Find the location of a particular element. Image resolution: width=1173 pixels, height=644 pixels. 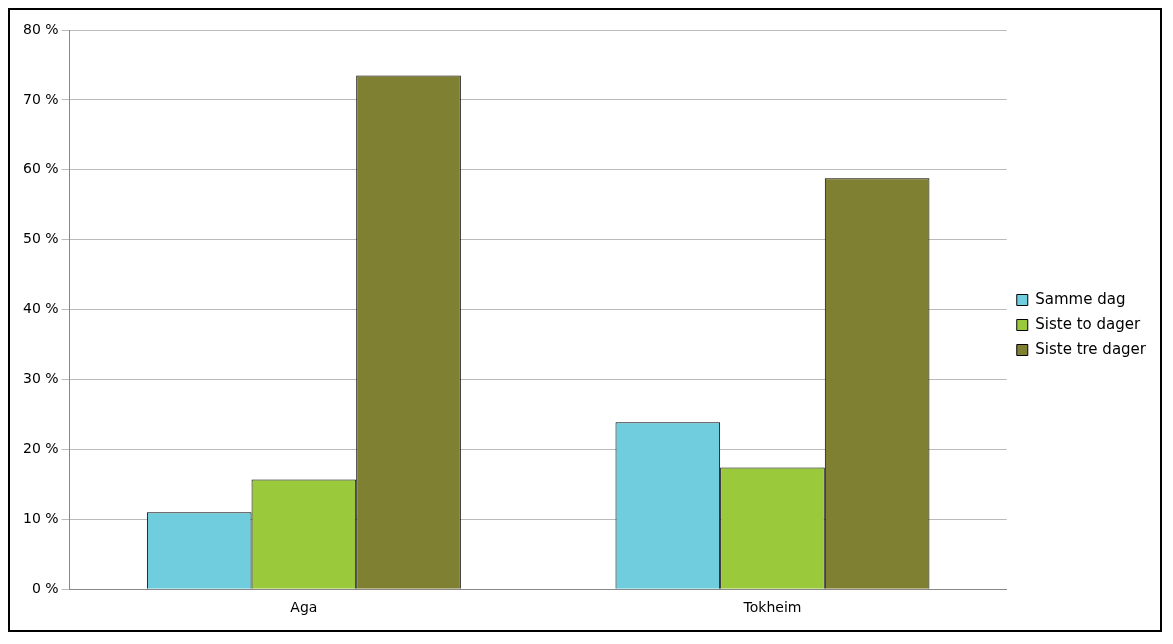

y-tick-label: 10 % is located at coordinates (40, 517).